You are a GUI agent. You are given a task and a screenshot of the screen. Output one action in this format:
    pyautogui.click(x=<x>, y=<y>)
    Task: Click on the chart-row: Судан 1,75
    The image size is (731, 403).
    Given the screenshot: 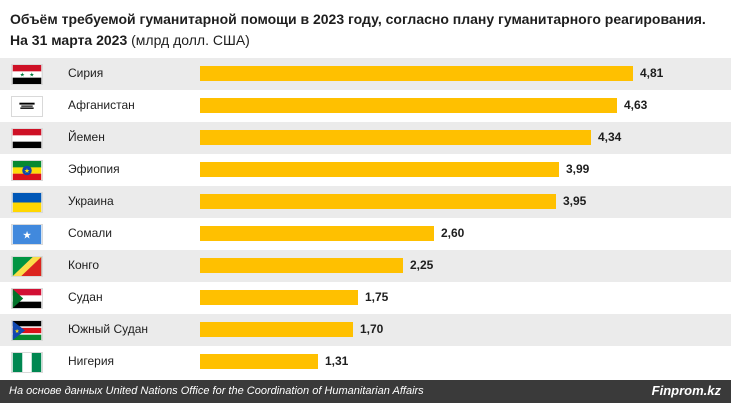 What is the action you would take?
    pyautogui.click(x=365, y=298)
    